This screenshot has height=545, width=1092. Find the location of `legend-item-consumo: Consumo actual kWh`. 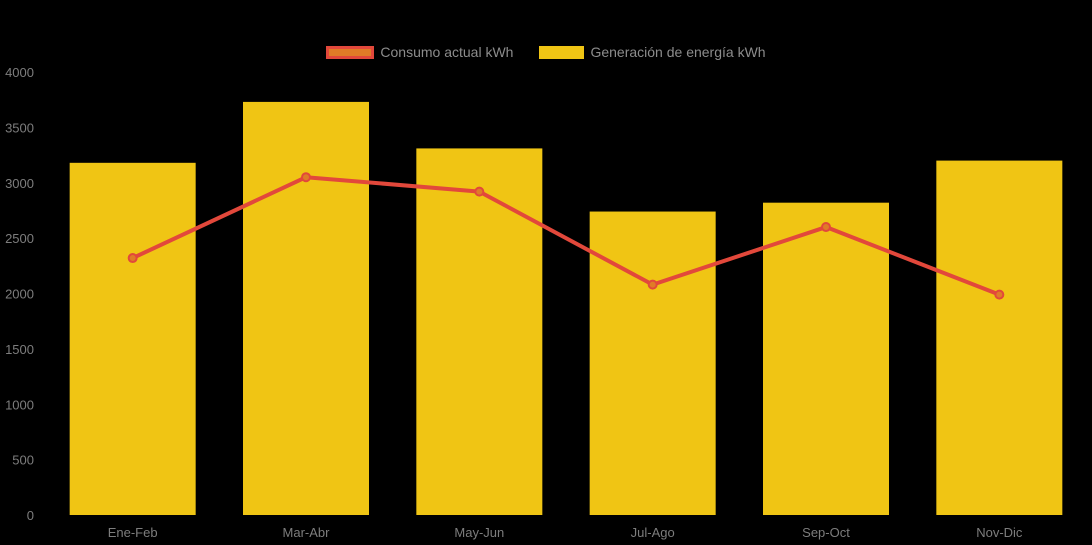

legend-item-consumo: Consumo actual kWh is located at coordinates (419, 52).